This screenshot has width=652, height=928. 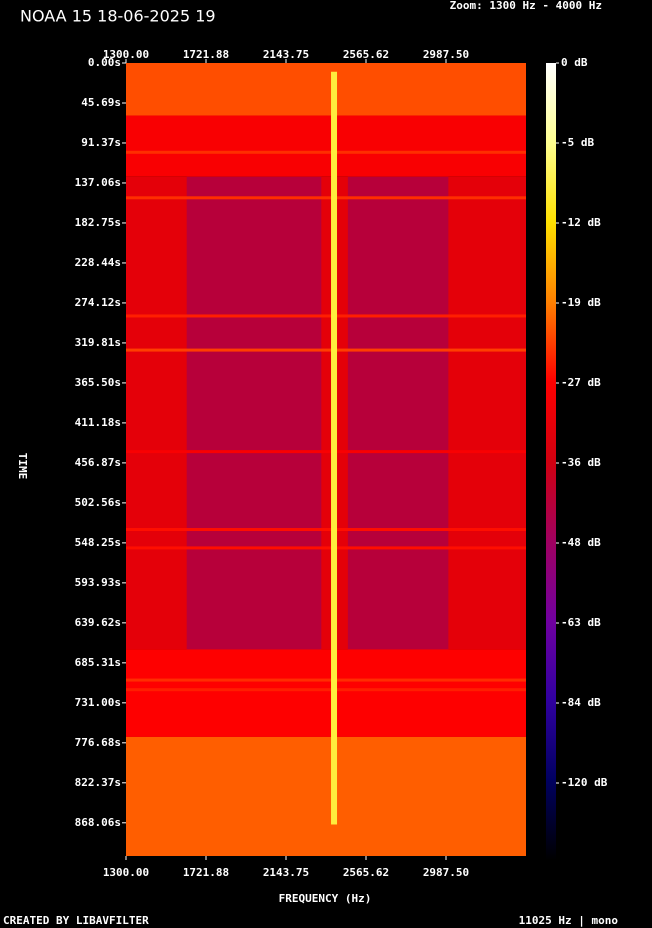 I want to click on y-tick-label: 731.00s, so click(x=98, y=702).